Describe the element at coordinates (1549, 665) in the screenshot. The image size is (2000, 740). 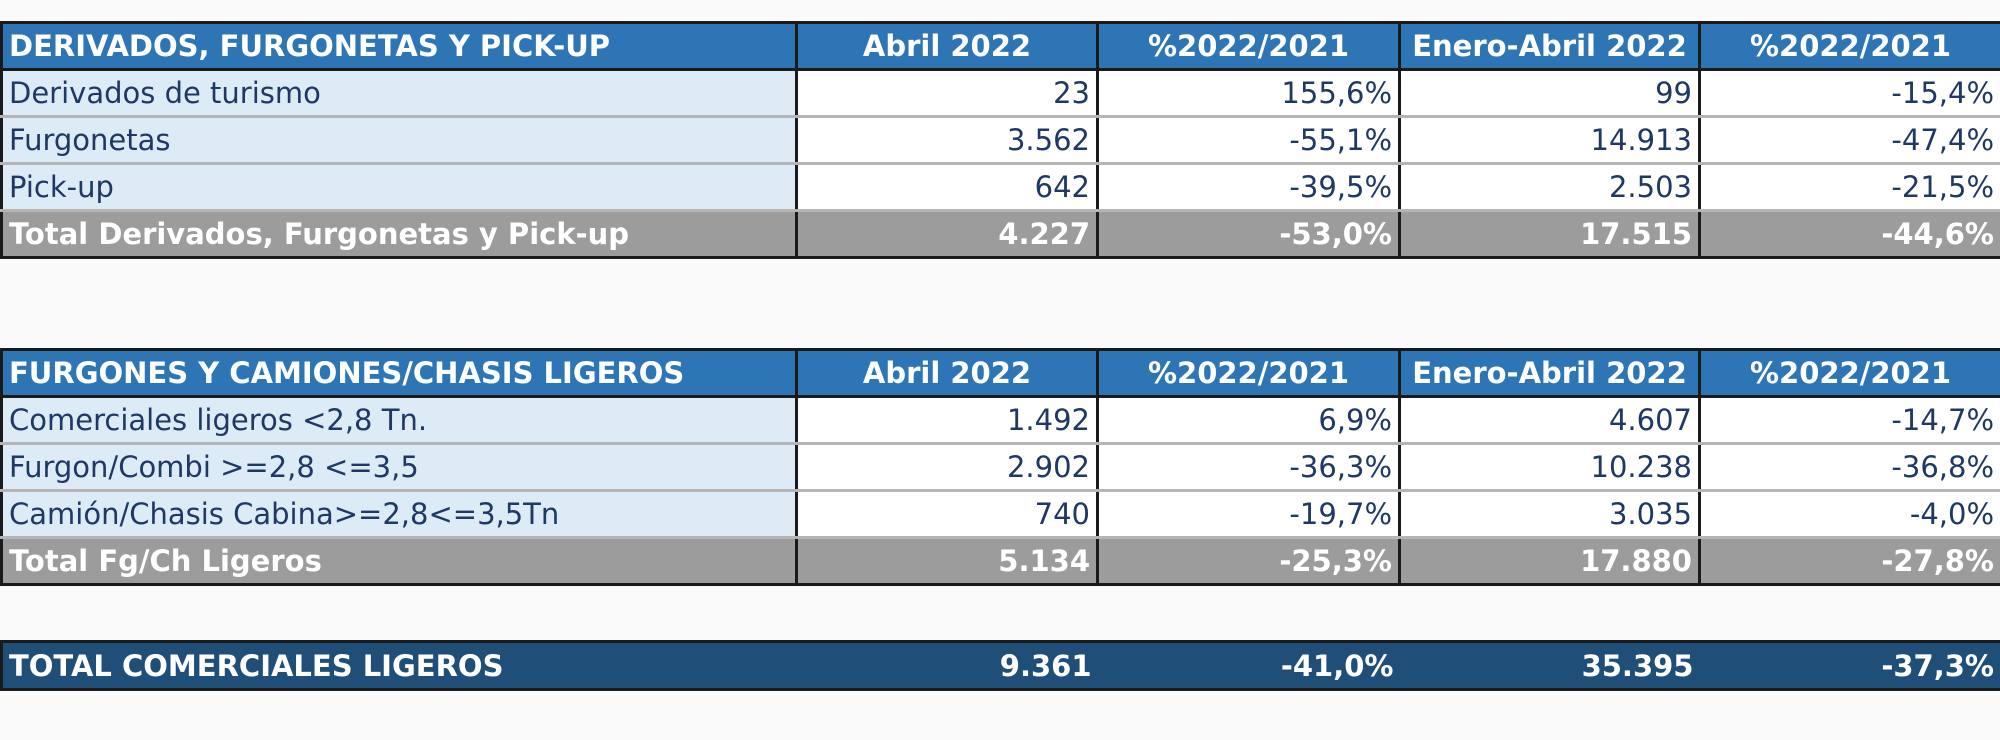
I see `grand-total-enero-abril: 35.395` at that location.